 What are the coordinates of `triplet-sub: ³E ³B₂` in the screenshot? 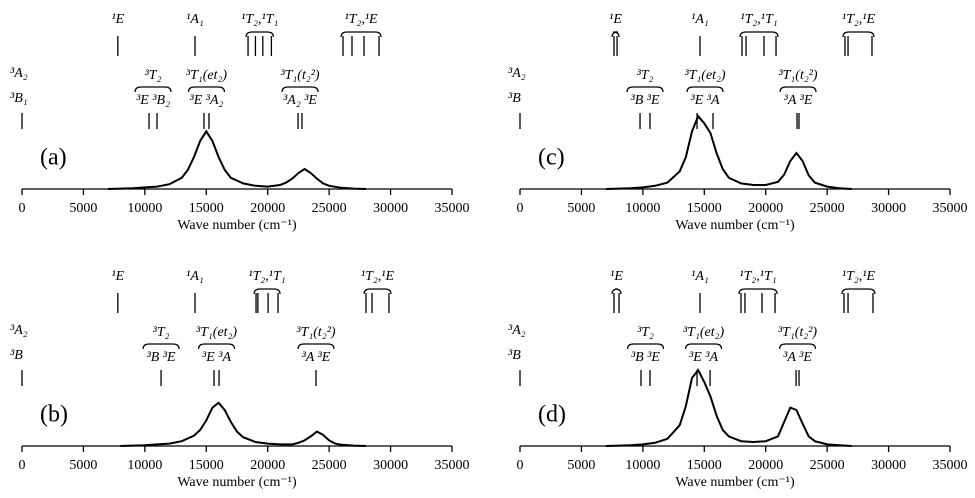 It's located at (153, 100).